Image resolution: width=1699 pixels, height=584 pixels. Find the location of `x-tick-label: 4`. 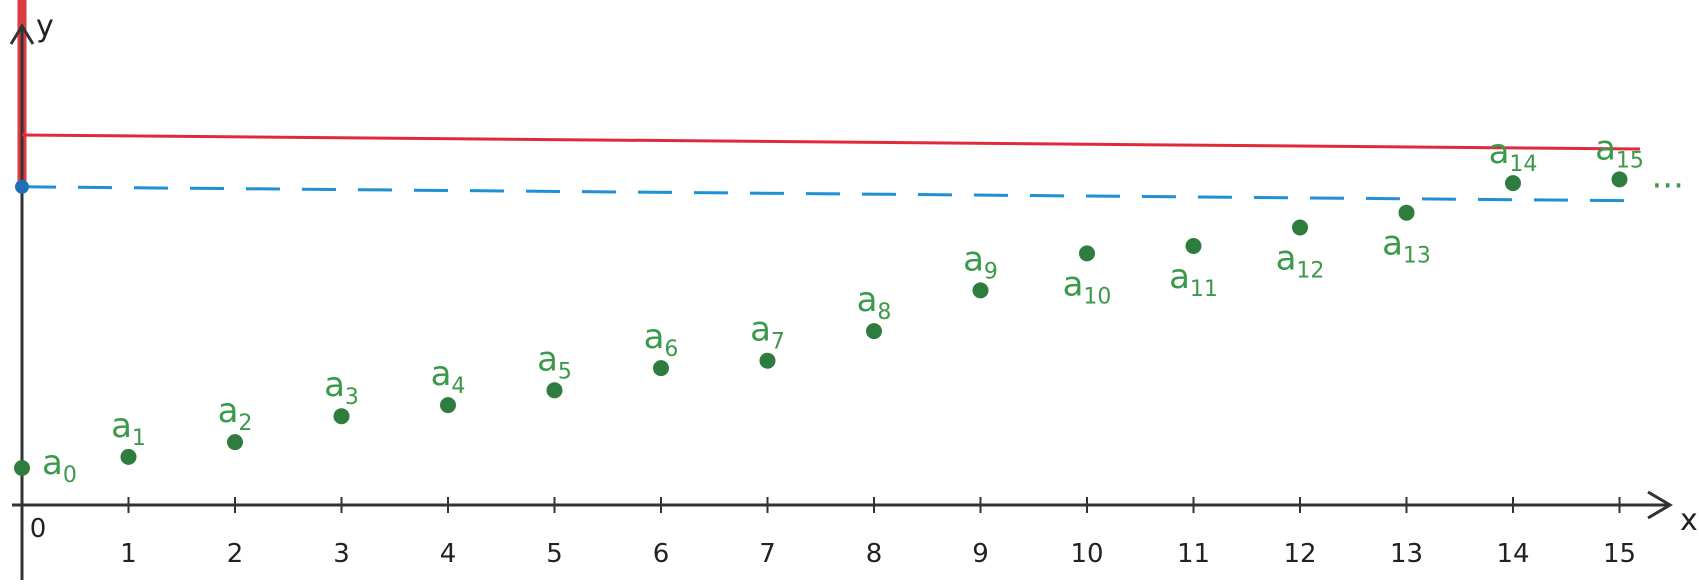

x-tick-label: 4 is located at coordinates (448, 554).